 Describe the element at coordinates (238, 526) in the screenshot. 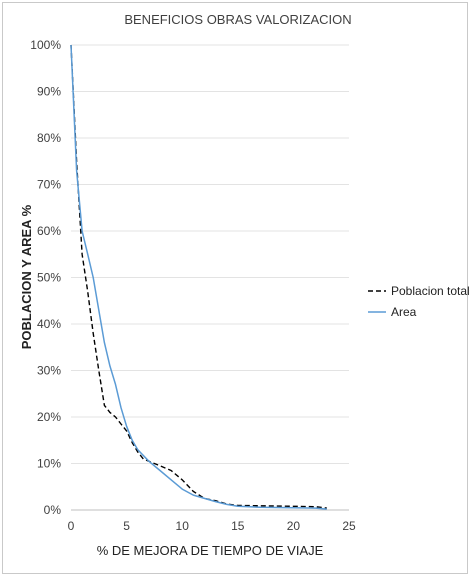

I see `x-tick-label: 15` at that location.